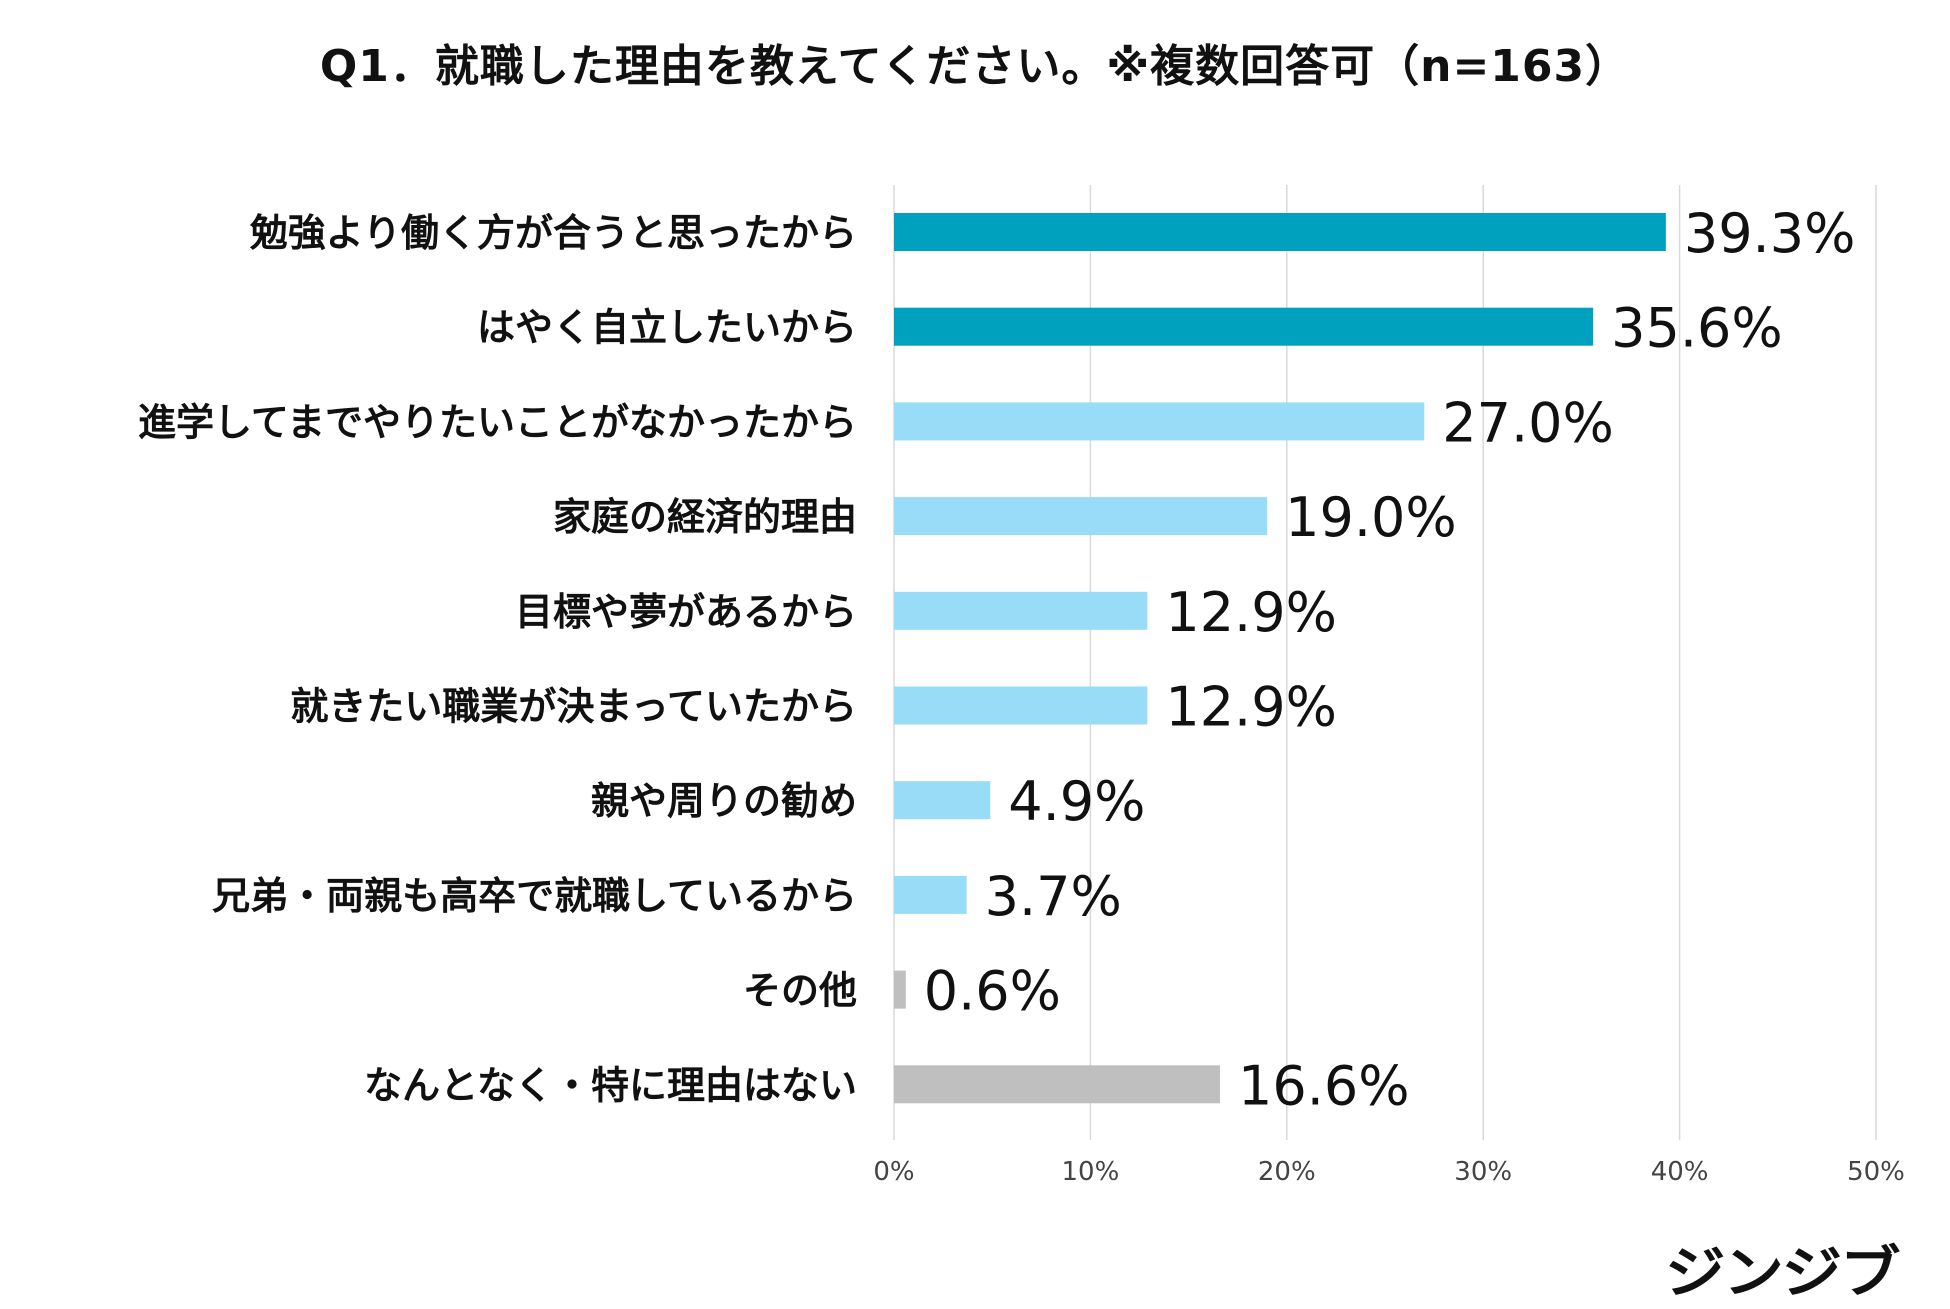 The image size is (1950, 1309). What do you see at coordinates (1876, 1172) in the screenshot?
I see `x-tick-label: 50%` at bounding box center [1876, 1172].